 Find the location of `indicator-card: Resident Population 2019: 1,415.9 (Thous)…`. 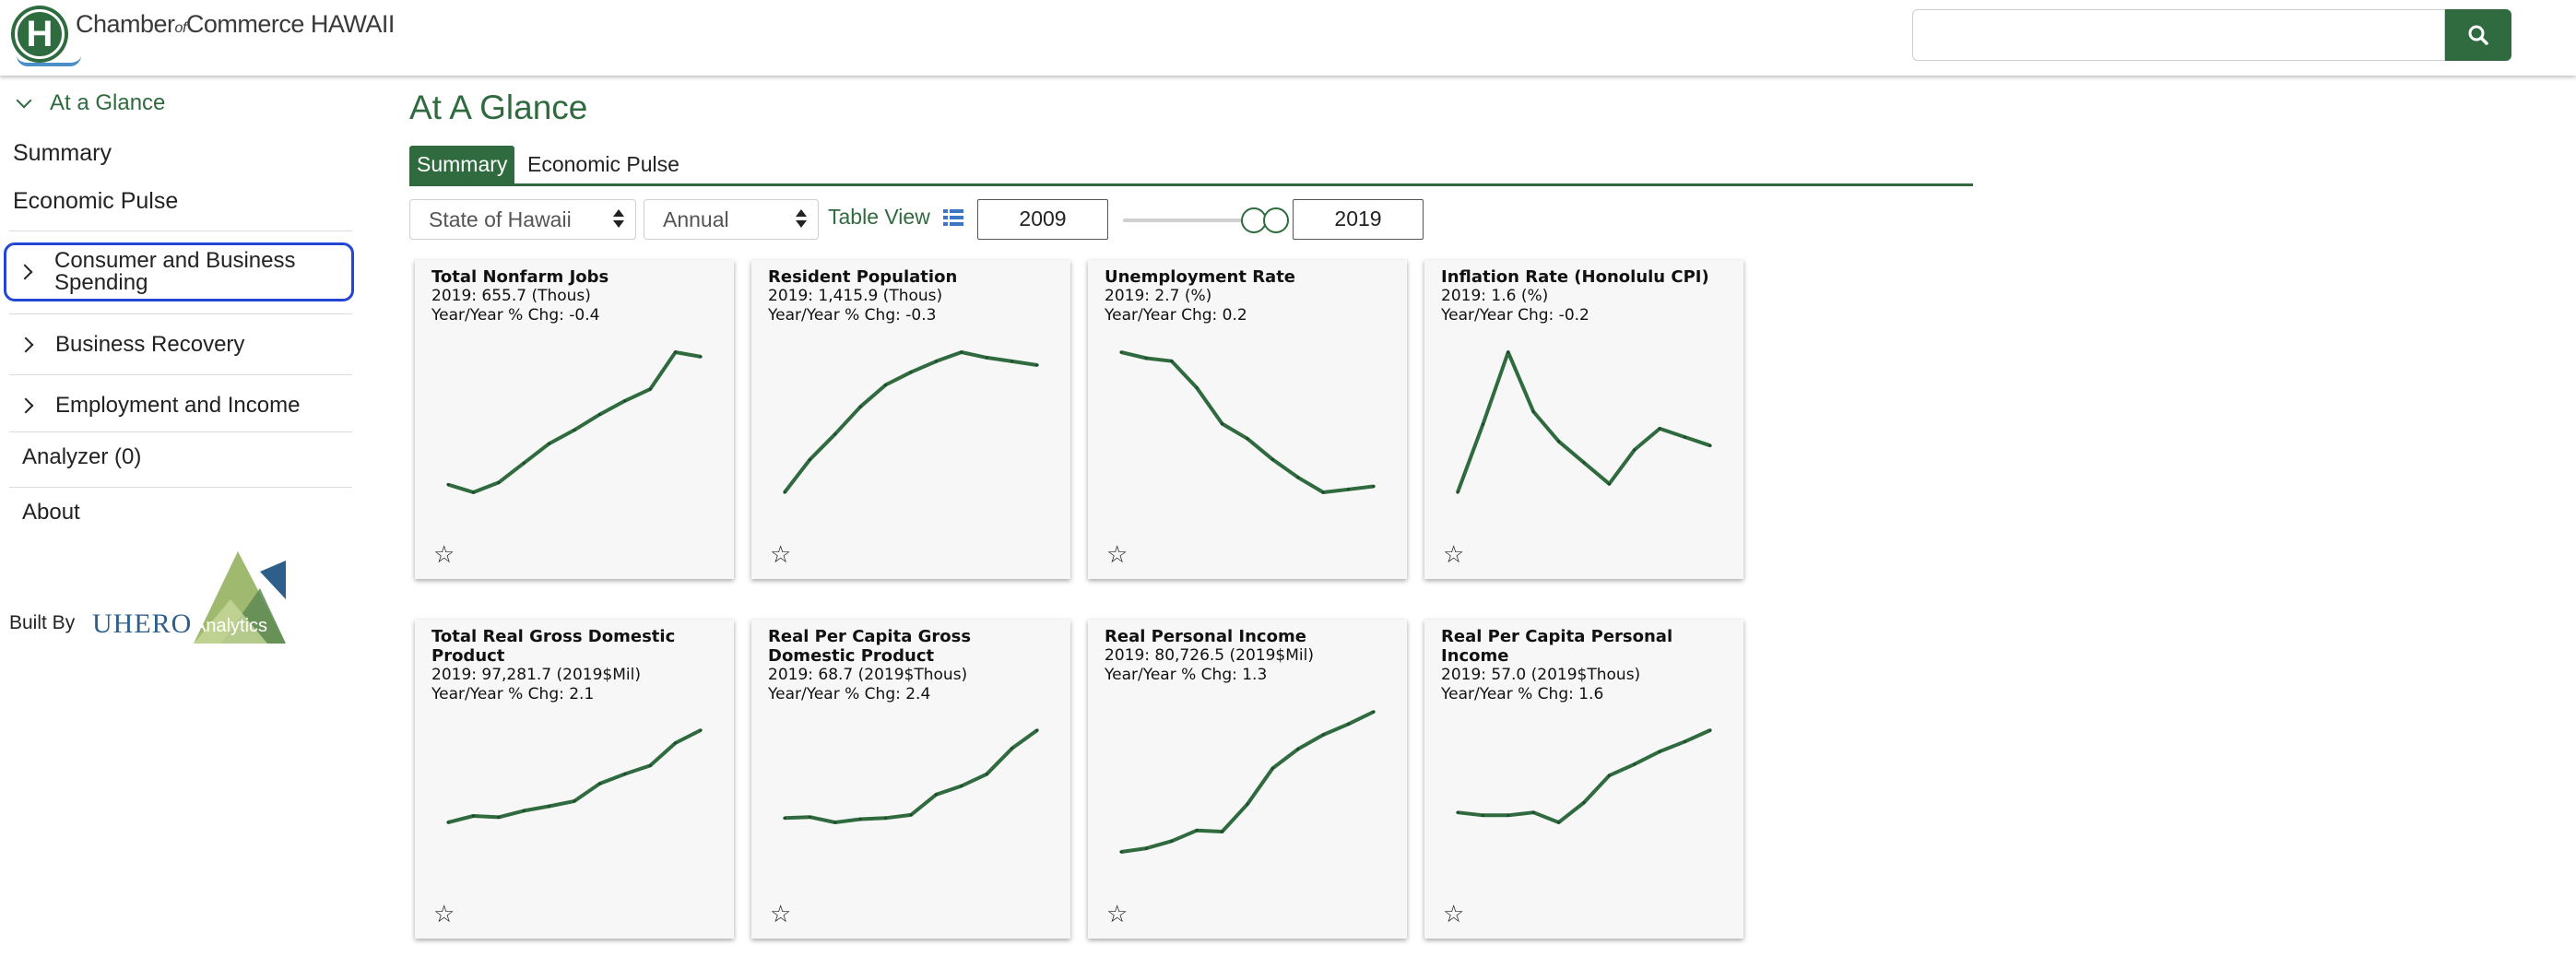

indicator-card: Resident Population 2019: 1,415.9 (Thous)… is located at coordinates (910, 420).